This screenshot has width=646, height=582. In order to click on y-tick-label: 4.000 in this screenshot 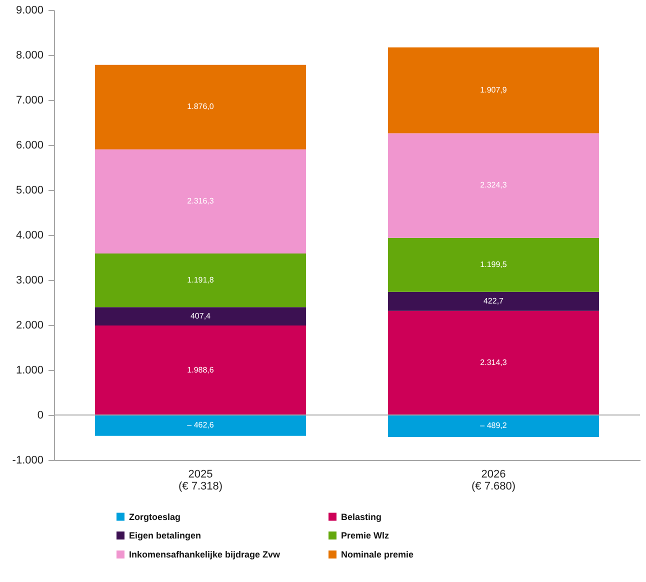, I will do `click(30, 236)`.